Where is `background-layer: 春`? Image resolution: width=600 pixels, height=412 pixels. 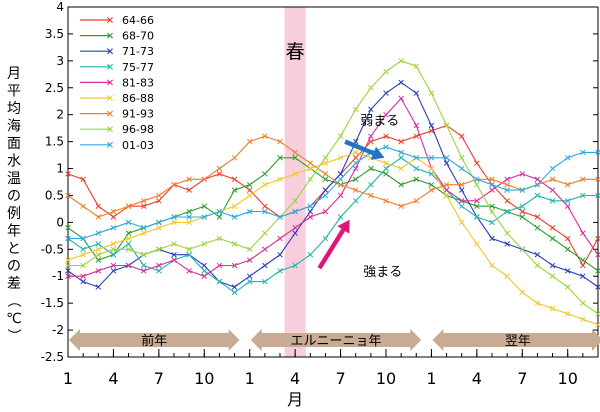
background-layer: 春 is located at coordinates (295, 182).